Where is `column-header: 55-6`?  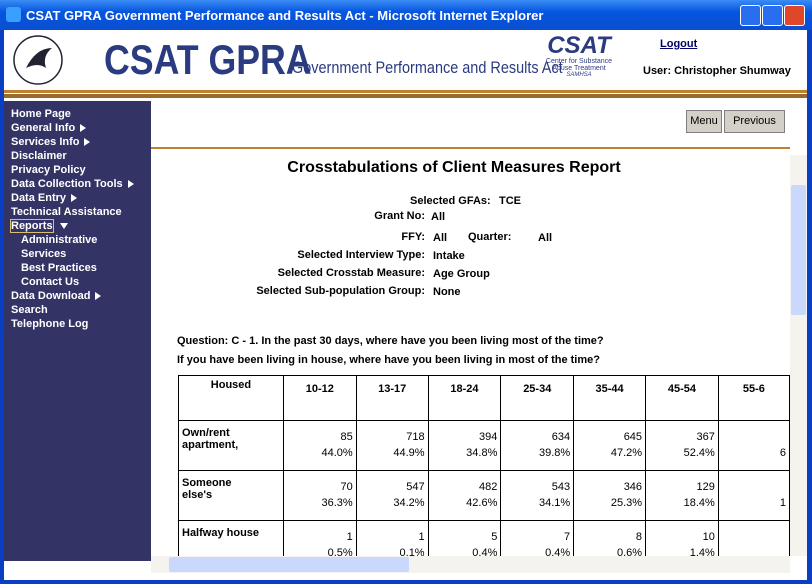
column-header: 55-6 is located at coordinates (753, 398).